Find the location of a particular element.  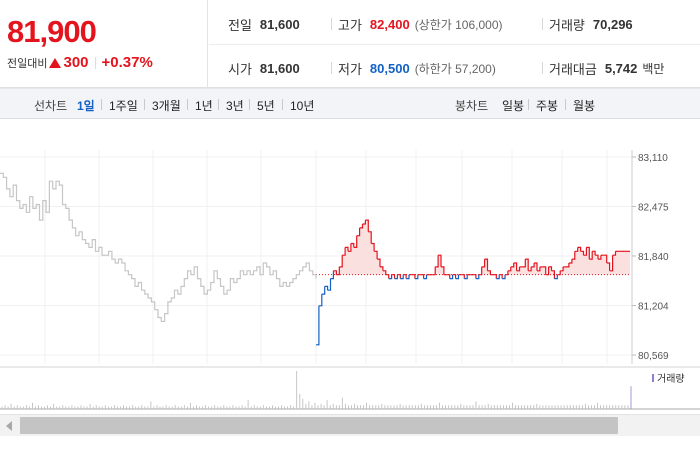

period-1w: 1주일 is located at coordinates (123, 106).